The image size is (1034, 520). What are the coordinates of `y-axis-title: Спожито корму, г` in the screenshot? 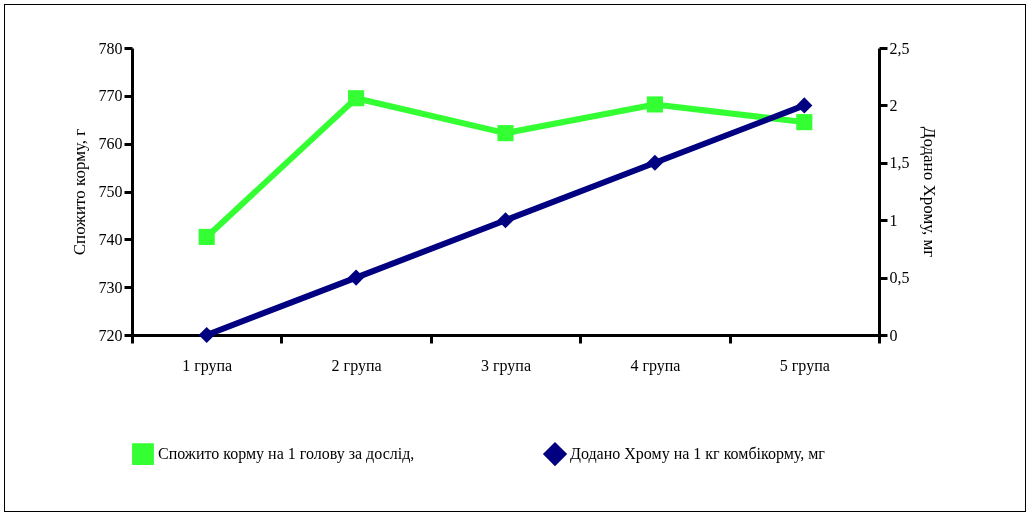 It's located at (79, 192).